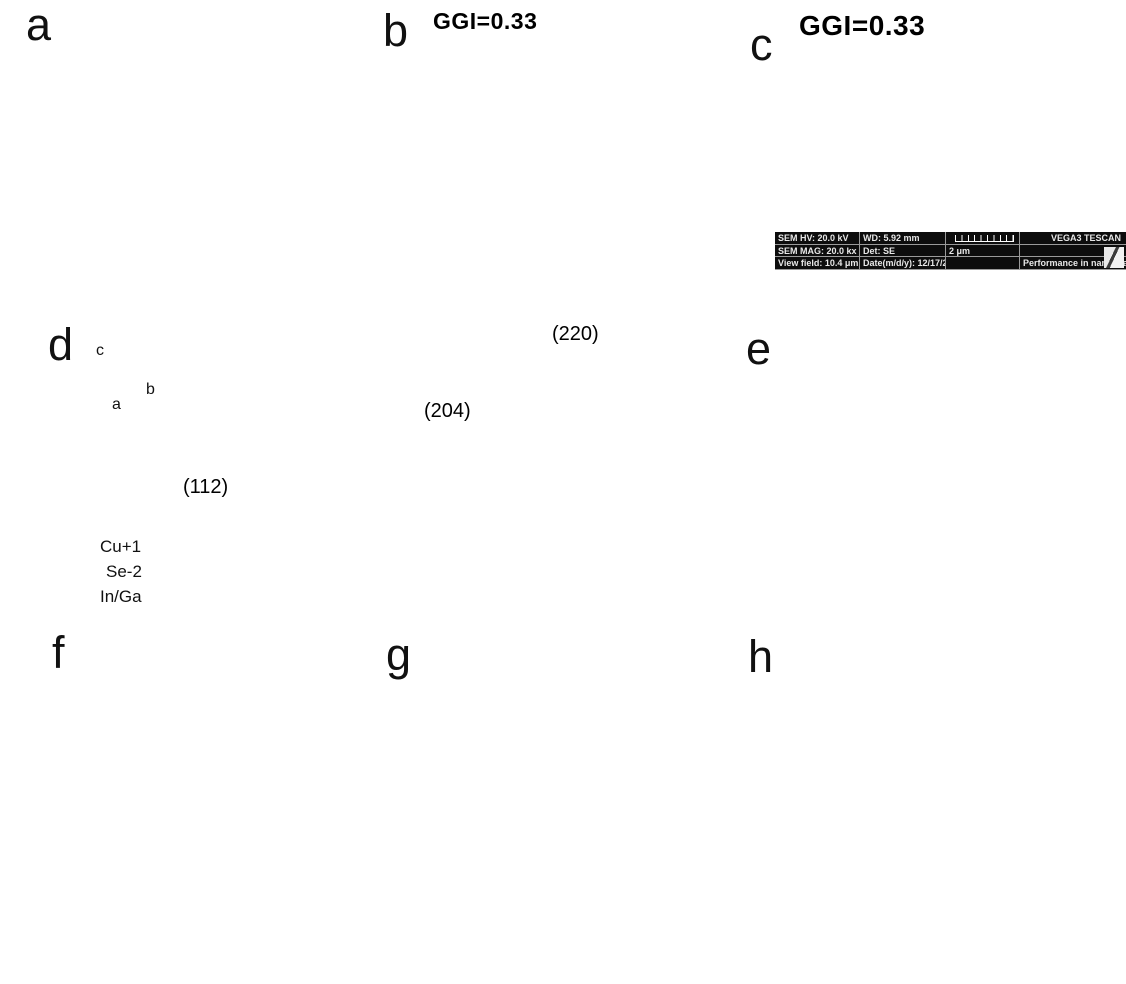 Image resolution: width=1126 pixels, height=984 pixels. What do you see at coordinates (817, 238) in the screenshot?
I see `sem-hv-value: SEM HV: 20.0 kV` at bounding box center [817, 238].